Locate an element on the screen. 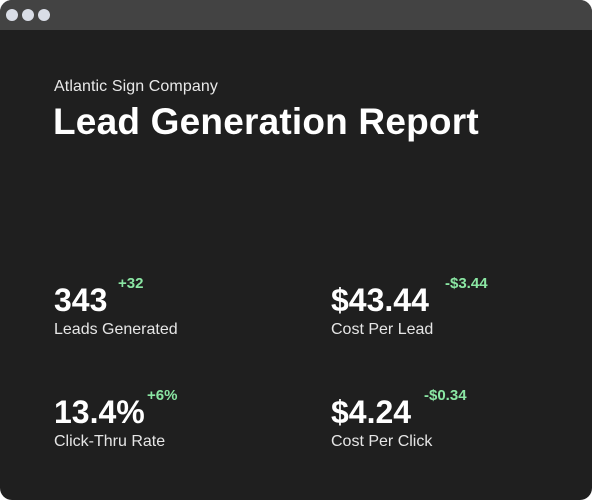 The height and width of the screenshot is (500, 592). metric-delta: -$0.34 is located at coordinates (445, 395).